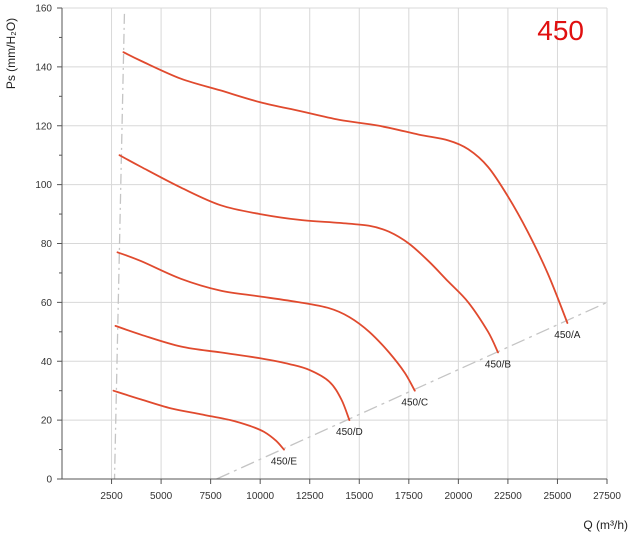 Image resolution: width=635 pixels, height=538 pixels. I want to click on x-tick-label-7: 20000, so click(458, 496).